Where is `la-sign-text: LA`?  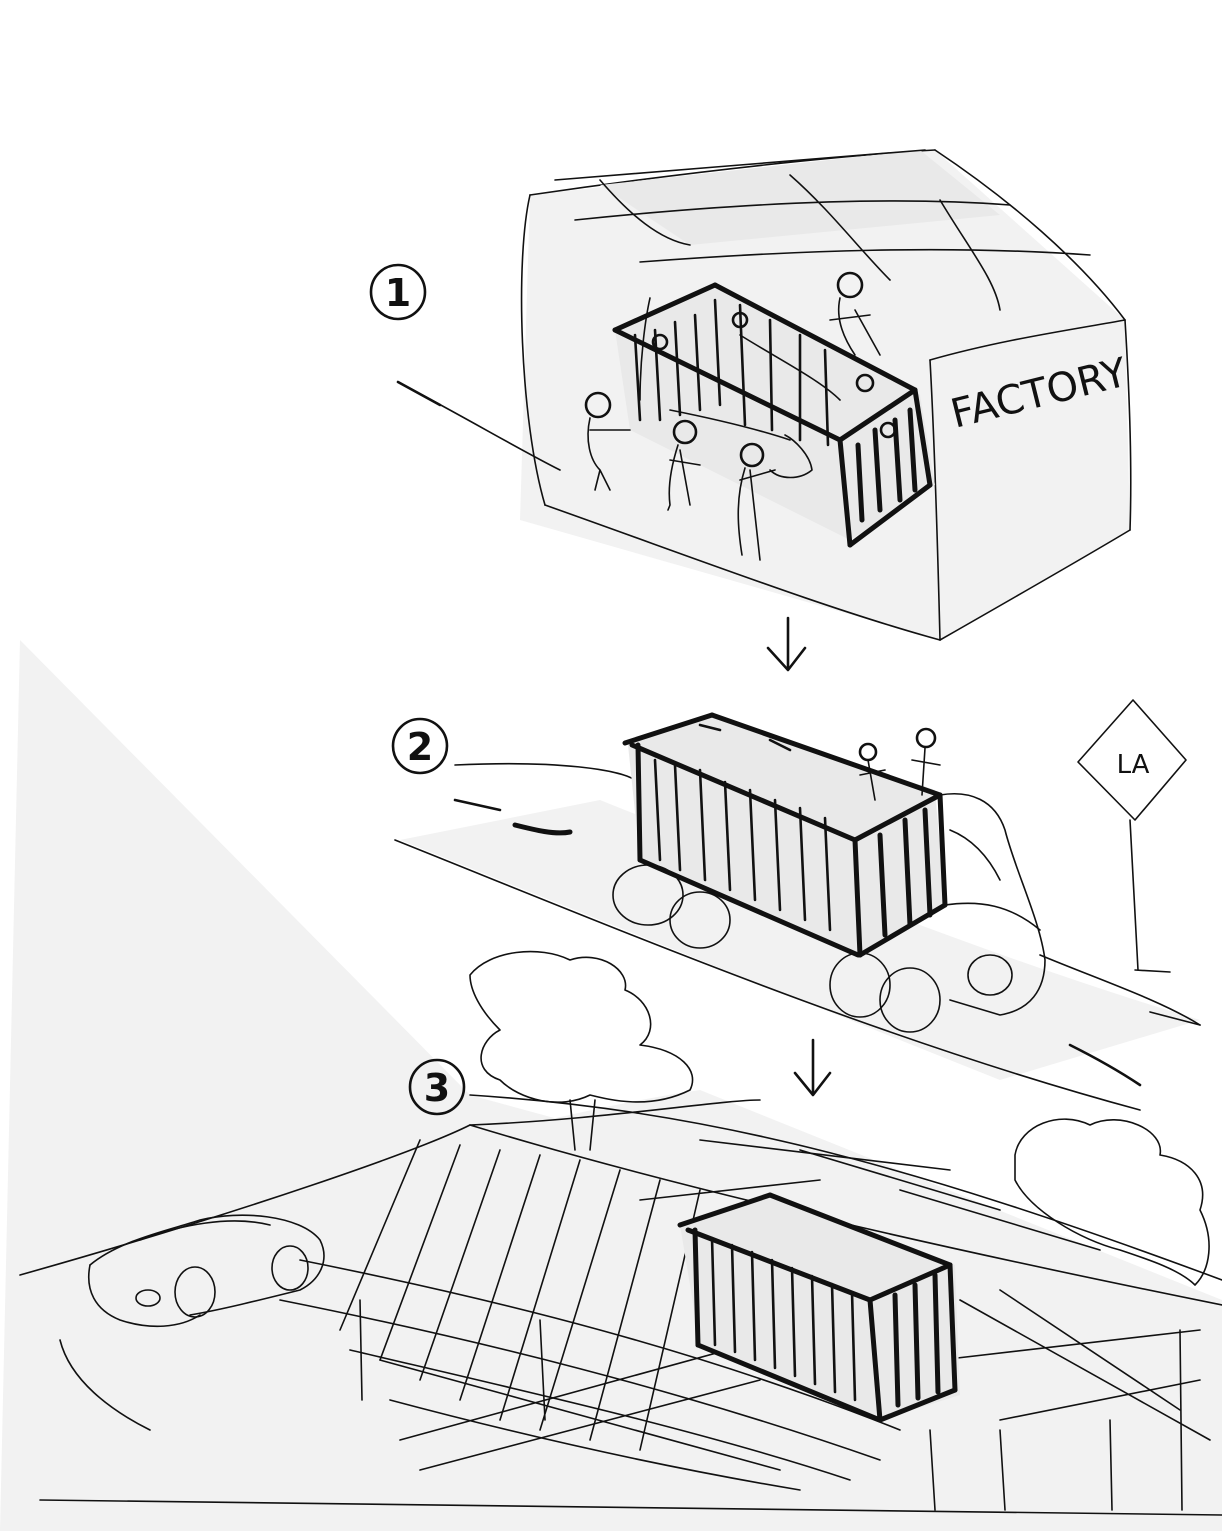 la-sign-text: LA is located at coordinates (1133, 765).